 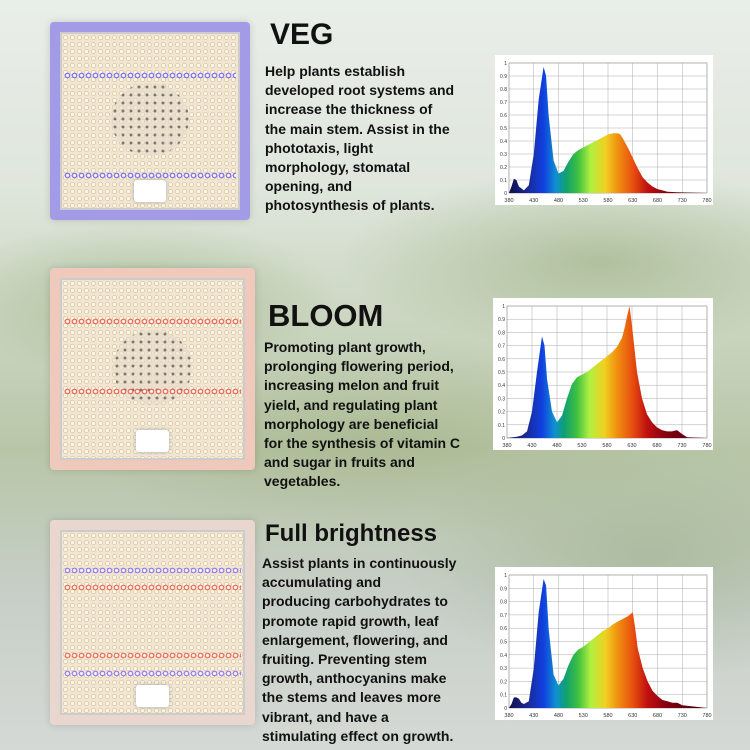 What do you see at coordinates (351, 697) in the screenshot?
I see `description-line: the stems and leaves more` at bounding box center [351, 697].